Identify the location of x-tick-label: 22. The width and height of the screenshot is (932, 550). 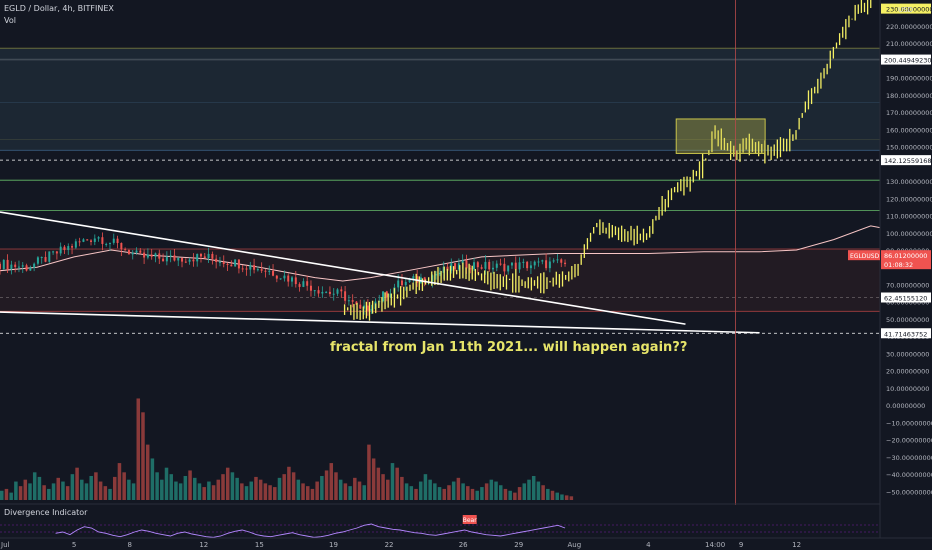
(389, 545).